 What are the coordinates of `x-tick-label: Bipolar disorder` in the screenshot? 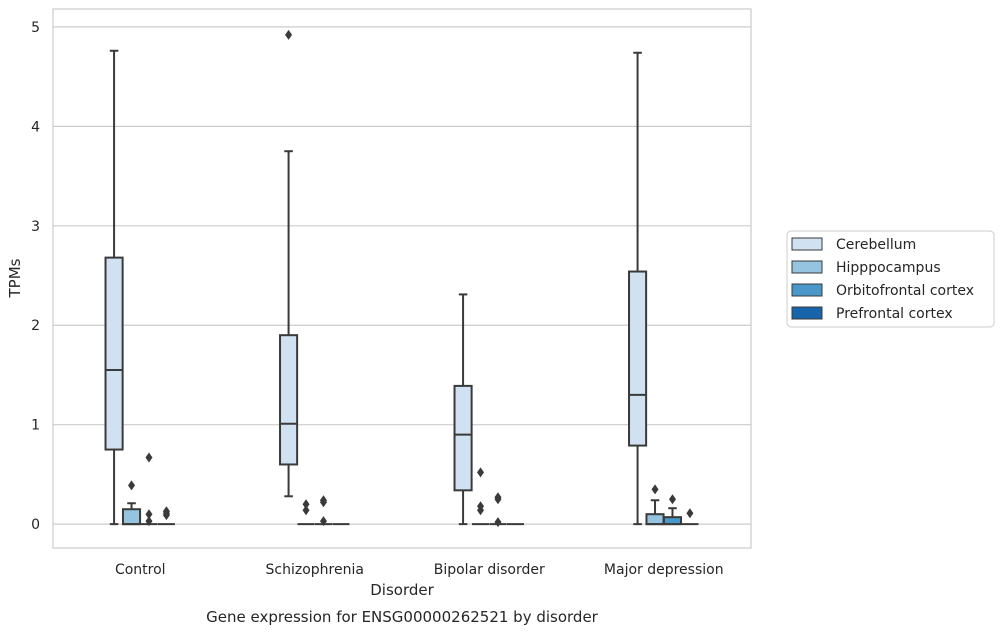 It's located at (489, 570).